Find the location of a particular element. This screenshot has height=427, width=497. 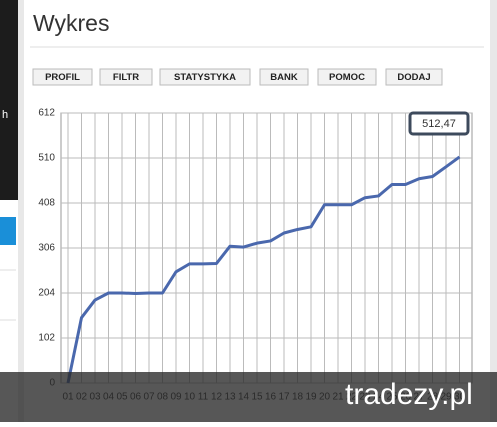

y-tick-label: 408 is located at coordinates (46, 203).